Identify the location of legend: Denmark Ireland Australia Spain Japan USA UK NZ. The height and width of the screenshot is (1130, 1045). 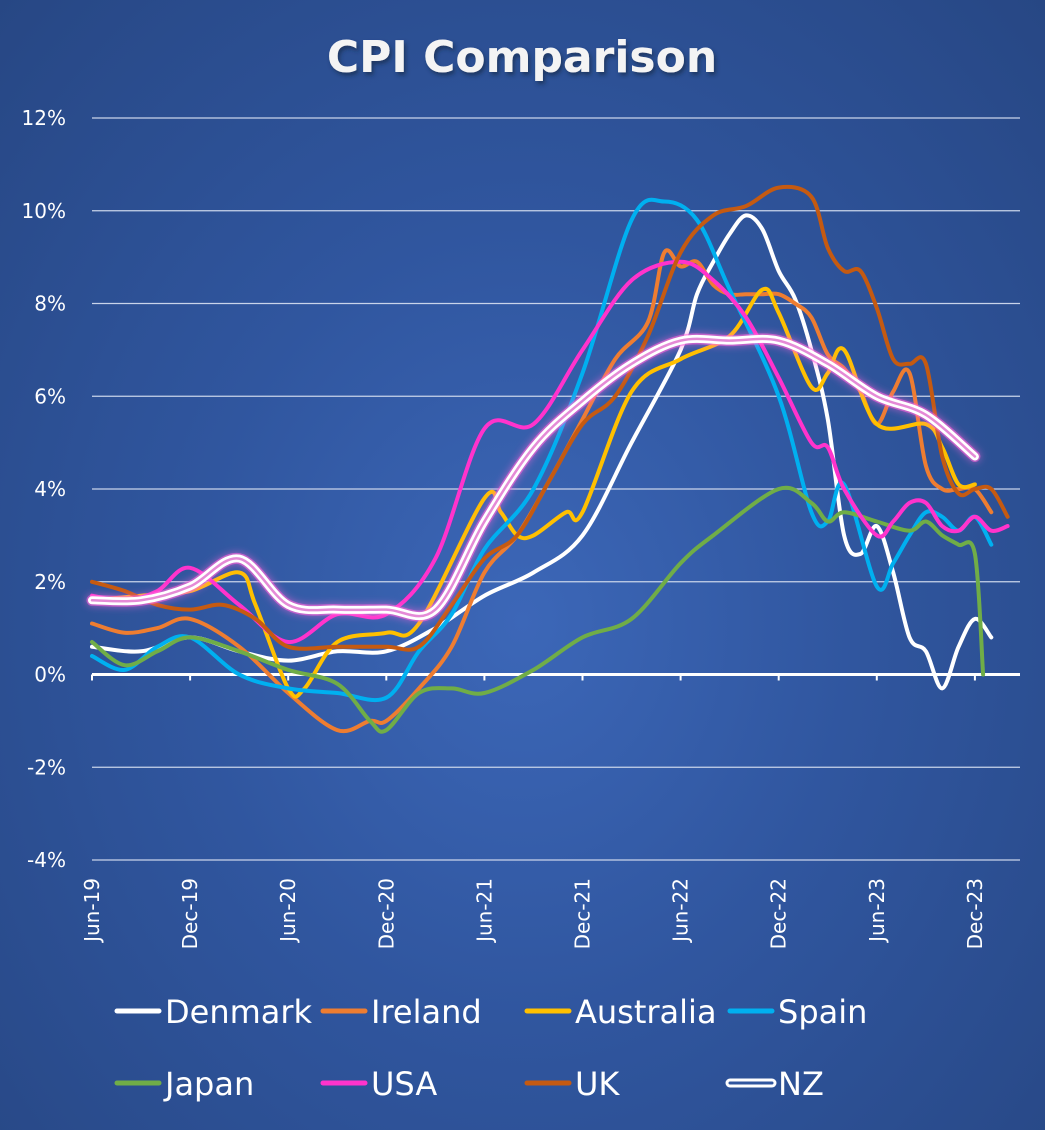
(490, 1048).